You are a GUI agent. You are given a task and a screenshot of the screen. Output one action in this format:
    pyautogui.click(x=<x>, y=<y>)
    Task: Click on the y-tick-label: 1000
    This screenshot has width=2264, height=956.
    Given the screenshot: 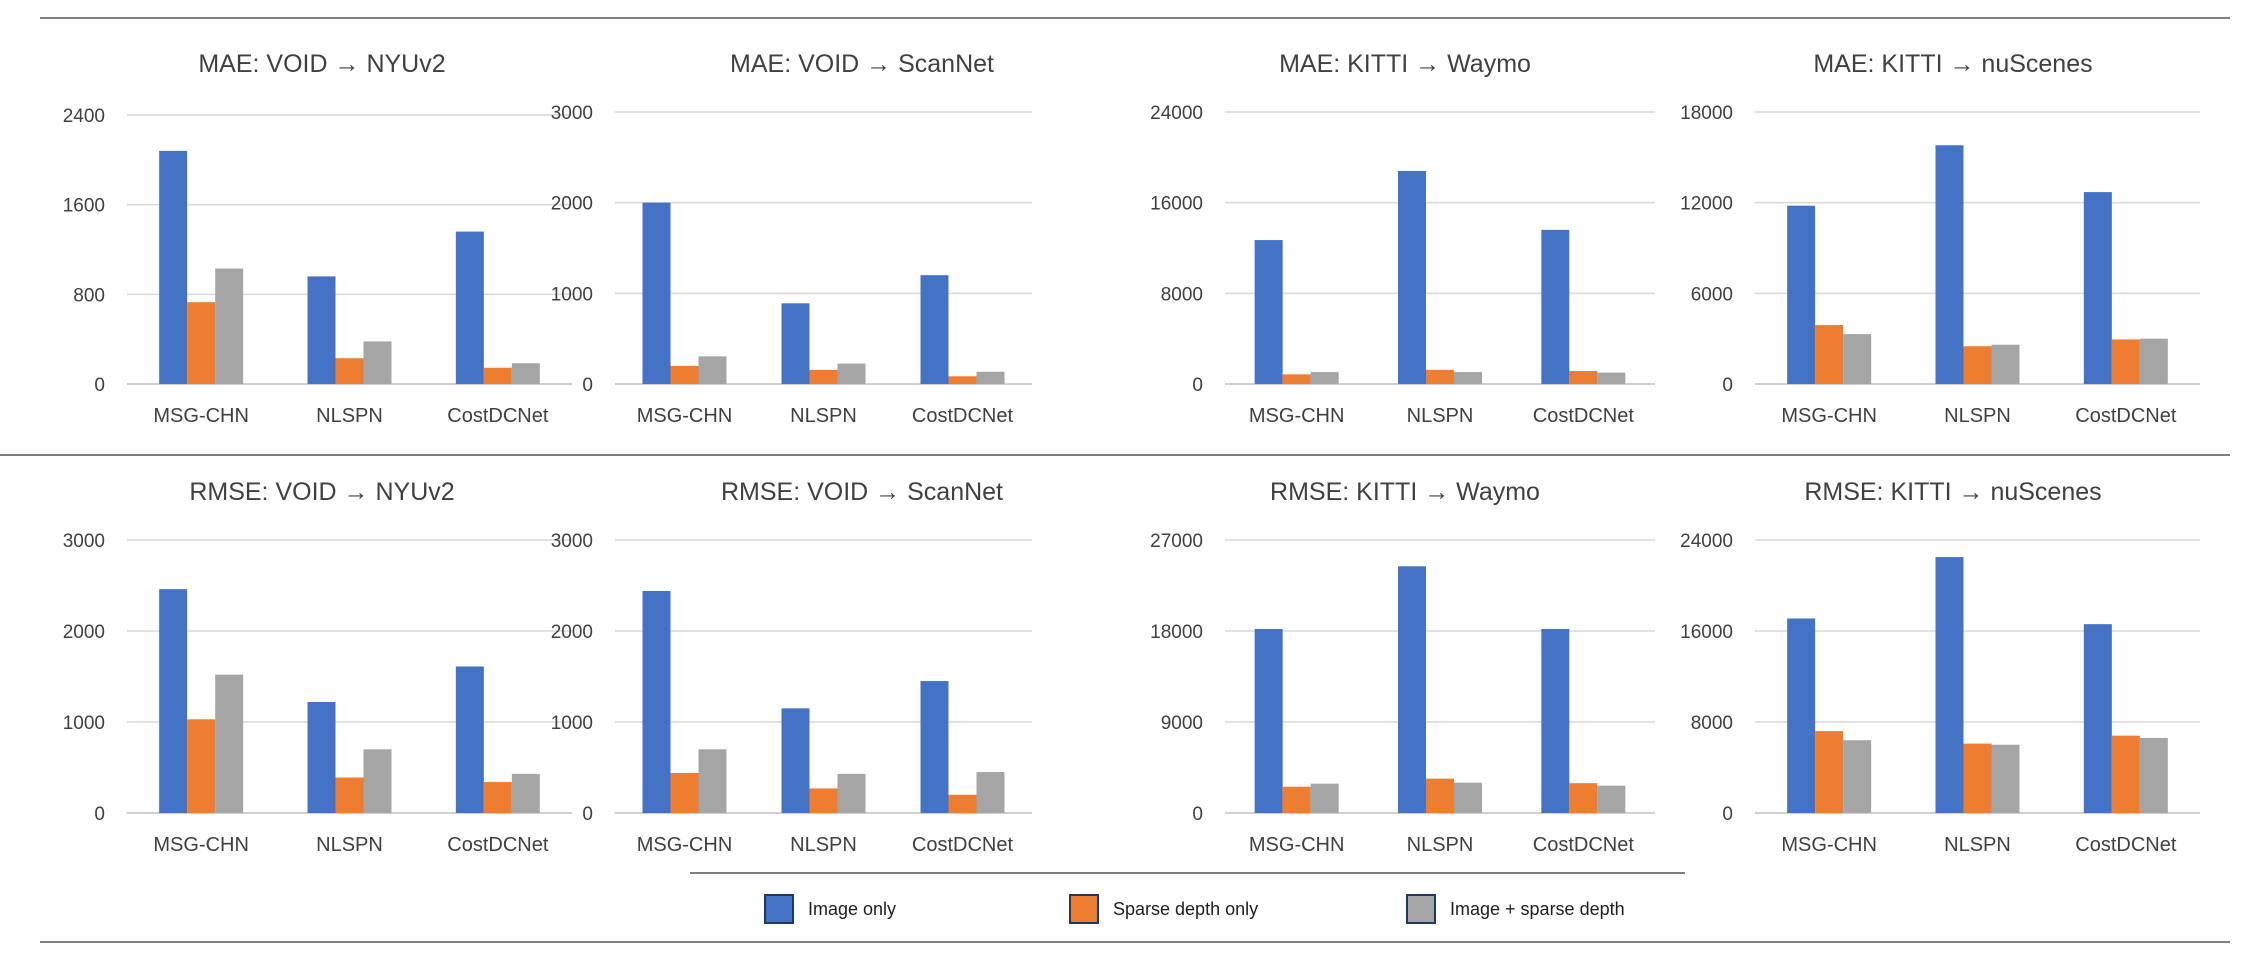 What is the action you would take?
    pyautogui.click(x=572, y=723)
    